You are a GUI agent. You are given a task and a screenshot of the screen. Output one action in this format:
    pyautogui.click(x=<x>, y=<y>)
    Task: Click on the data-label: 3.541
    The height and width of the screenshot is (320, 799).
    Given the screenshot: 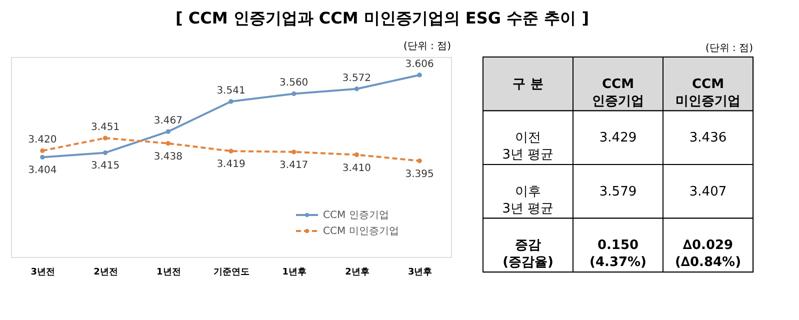 What is the action you would take?
    pyautogui.click(x=231, y=90)
    